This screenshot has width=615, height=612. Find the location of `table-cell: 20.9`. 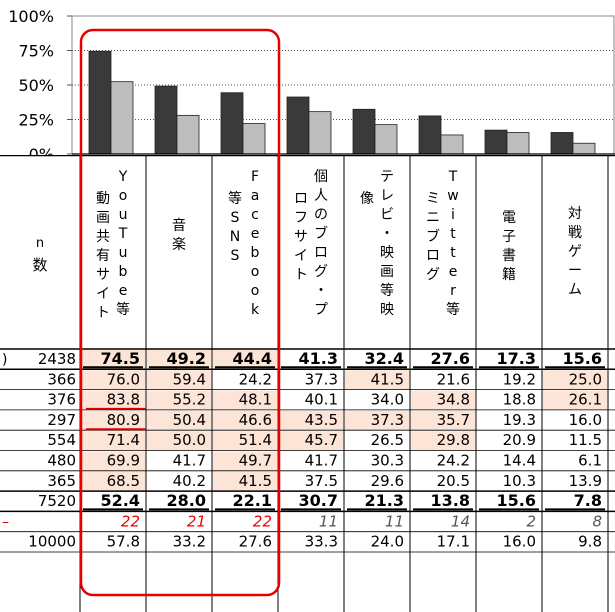

table-cell: 20.9 is located at coordinates (519, 440).